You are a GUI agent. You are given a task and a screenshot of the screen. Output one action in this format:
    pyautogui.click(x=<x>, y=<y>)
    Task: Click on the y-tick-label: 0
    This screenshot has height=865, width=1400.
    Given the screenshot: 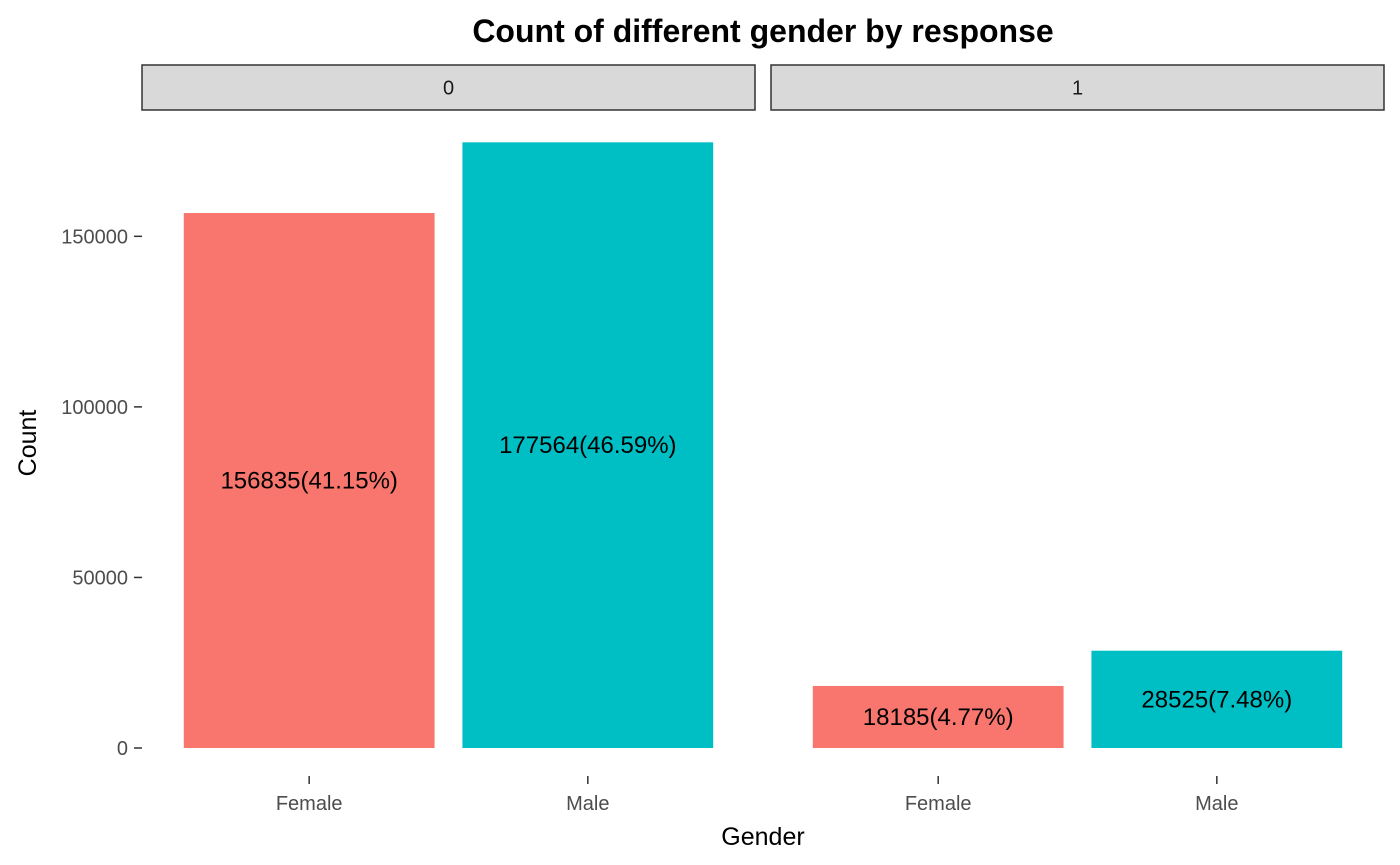 What is the action you would take?
    pyautogui.click(x=122, y=749)
    